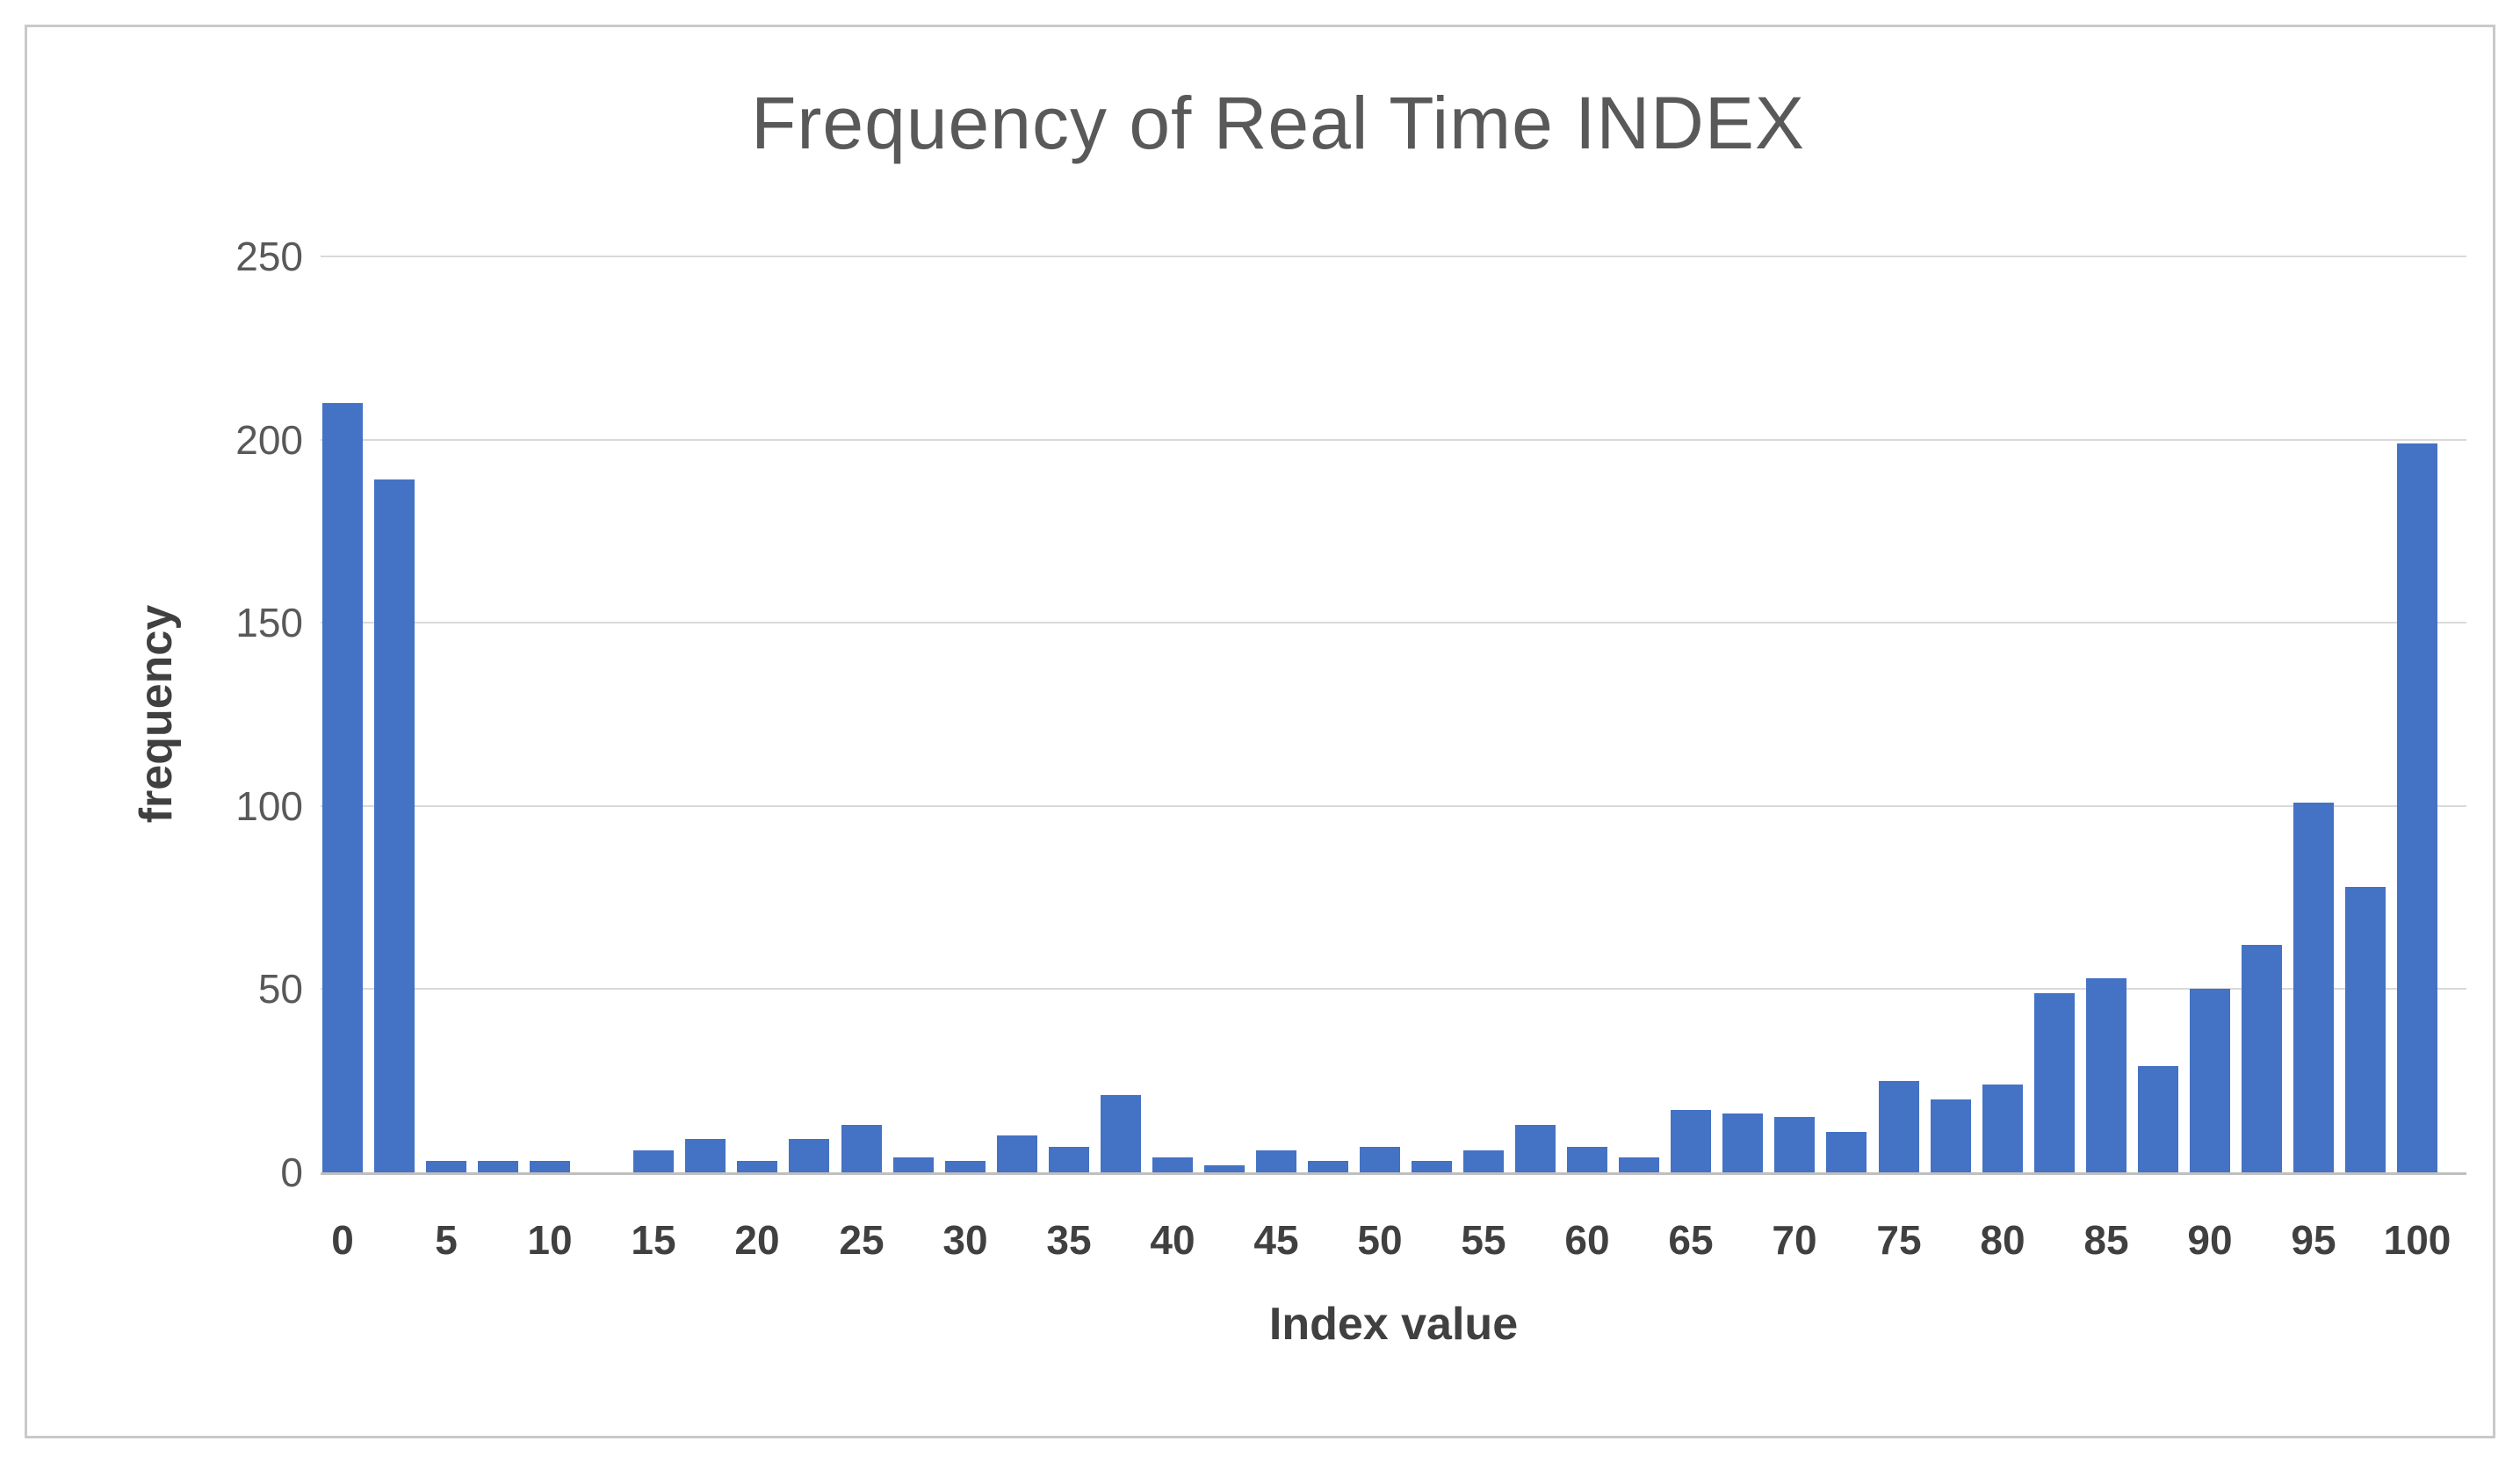  Describe the element at coordinates (862, 1240) in the screenshot. I see `x-tick-label-25: 25` at that location.